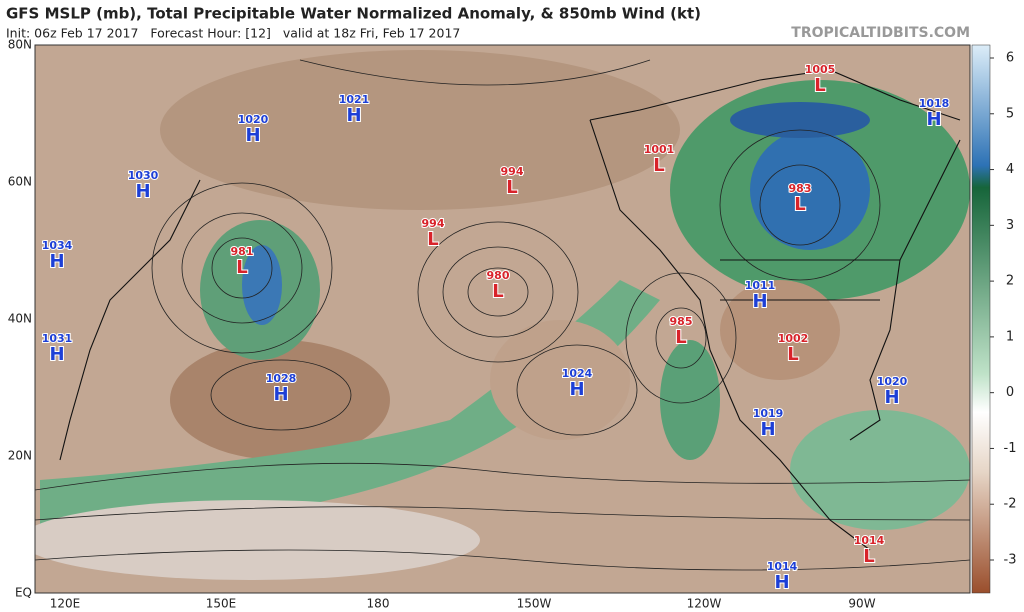 The width and height of the screenshot is (1024, 612). Describe the element at coordinates (20, 319) in the screenshot. I see `lat-label: 40N` at that location.